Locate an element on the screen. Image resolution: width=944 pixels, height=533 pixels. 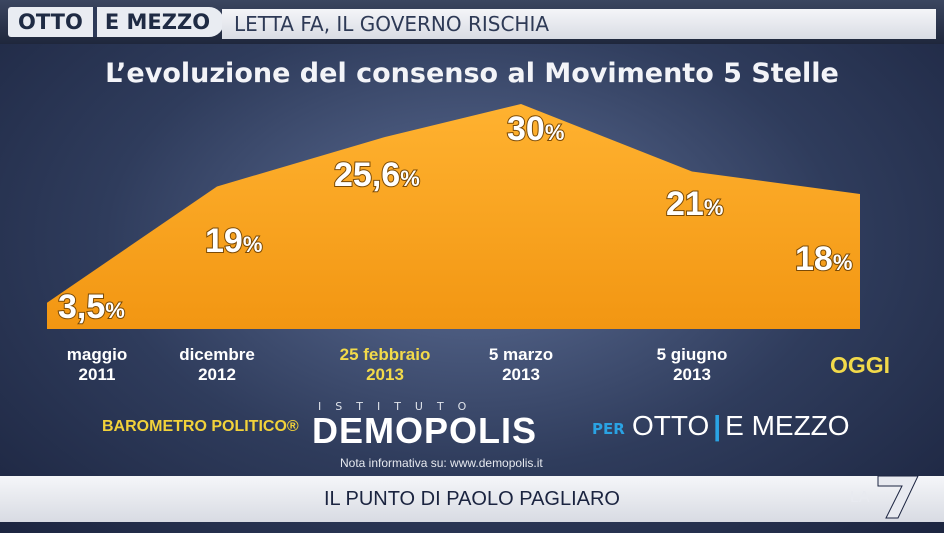
x-tick-label-line1: OGGI is located at coordinates (860, 365).